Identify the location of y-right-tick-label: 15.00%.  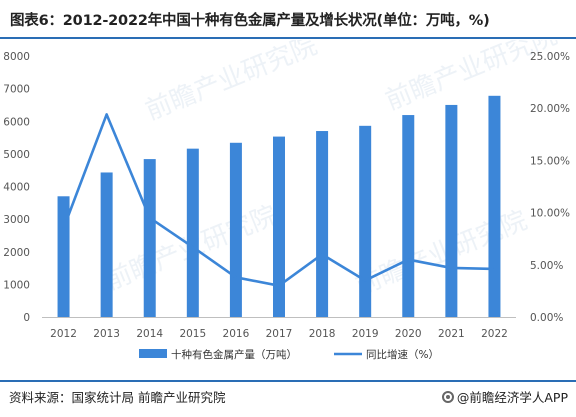
(550, 161).